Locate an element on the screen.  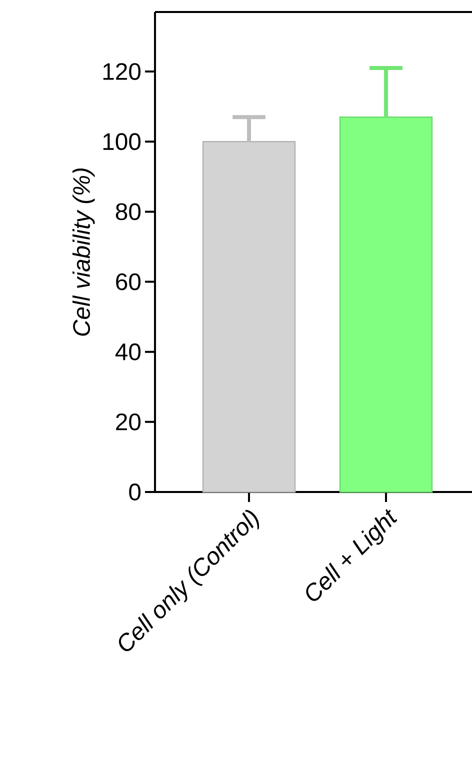
y-tick-label: 40 is located at coordinates (128, 351).